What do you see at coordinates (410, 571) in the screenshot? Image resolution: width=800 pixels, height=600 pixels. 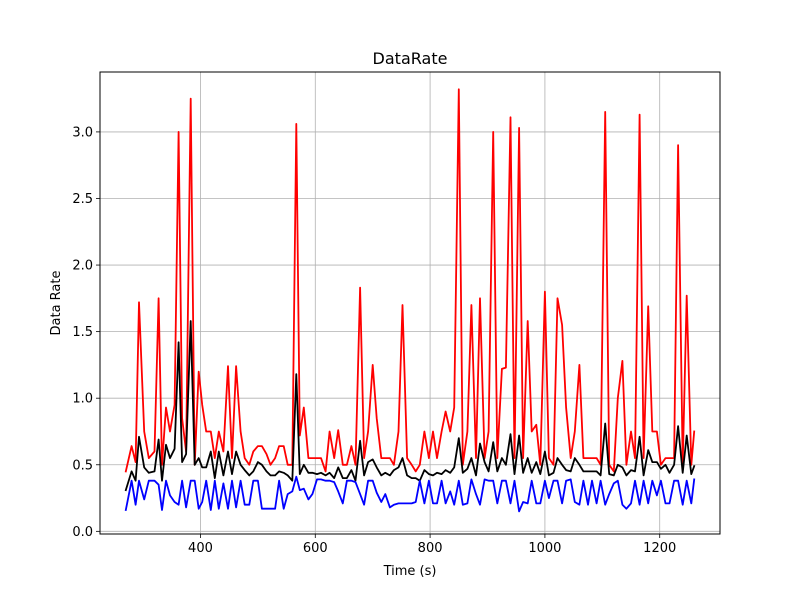 I see `x-axis-label: Time (s)` at bounding box center [410, 571].